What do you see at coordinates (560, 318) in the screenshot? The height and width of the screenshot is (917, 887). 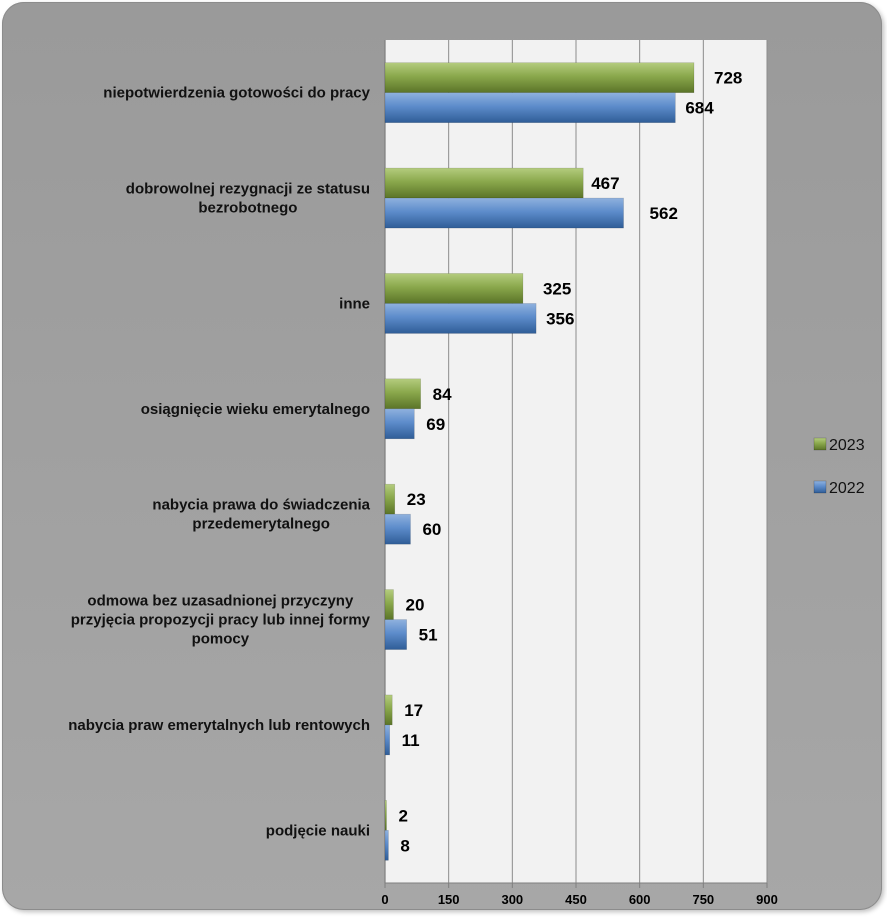 I see `data-label-2022: 356` at bounding box center [560, 318].